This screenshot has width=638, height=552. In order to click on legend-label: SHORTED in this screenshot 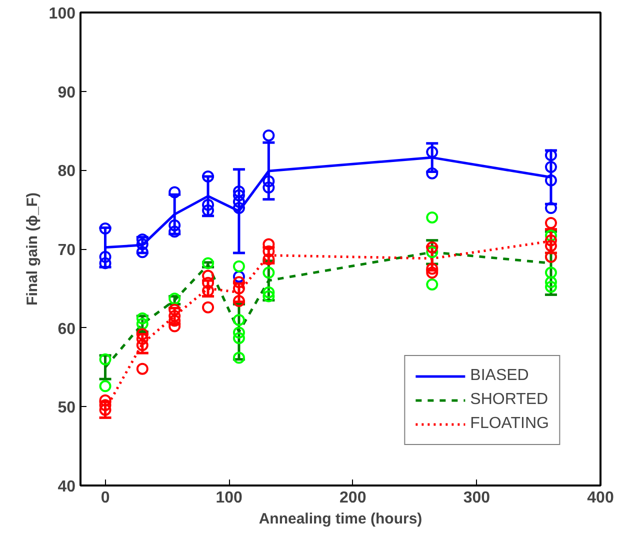, I will do `click(509, 400)`.